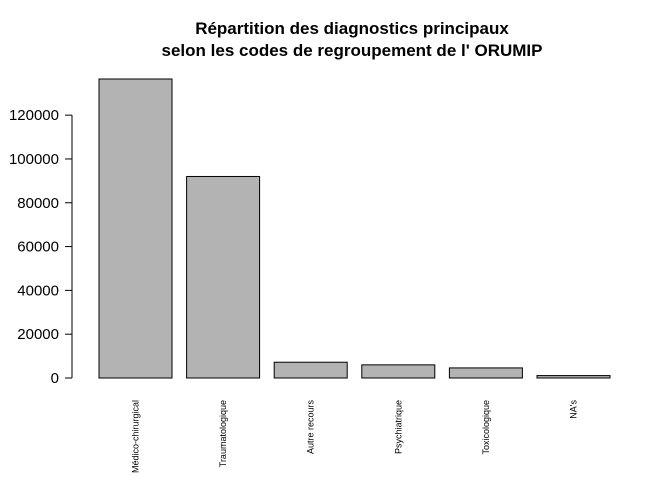 This screenshot has height=480, width=672. Describe the element at coordinates (352, 28) in the screenshot. I see `chart-title-line-1: Répartition des diagnostics principaux` at that location.